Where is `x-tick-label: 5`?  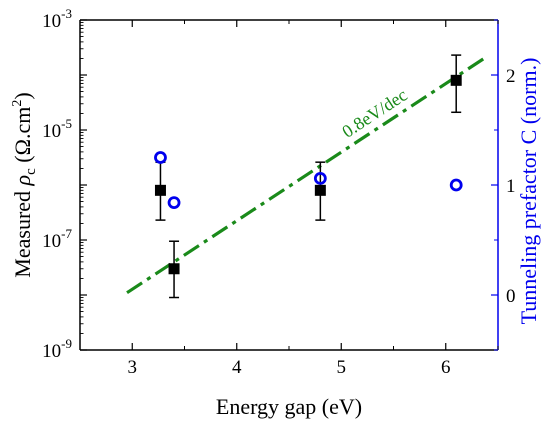
x-tick-label: 5 is located at coordinates (342, 367).